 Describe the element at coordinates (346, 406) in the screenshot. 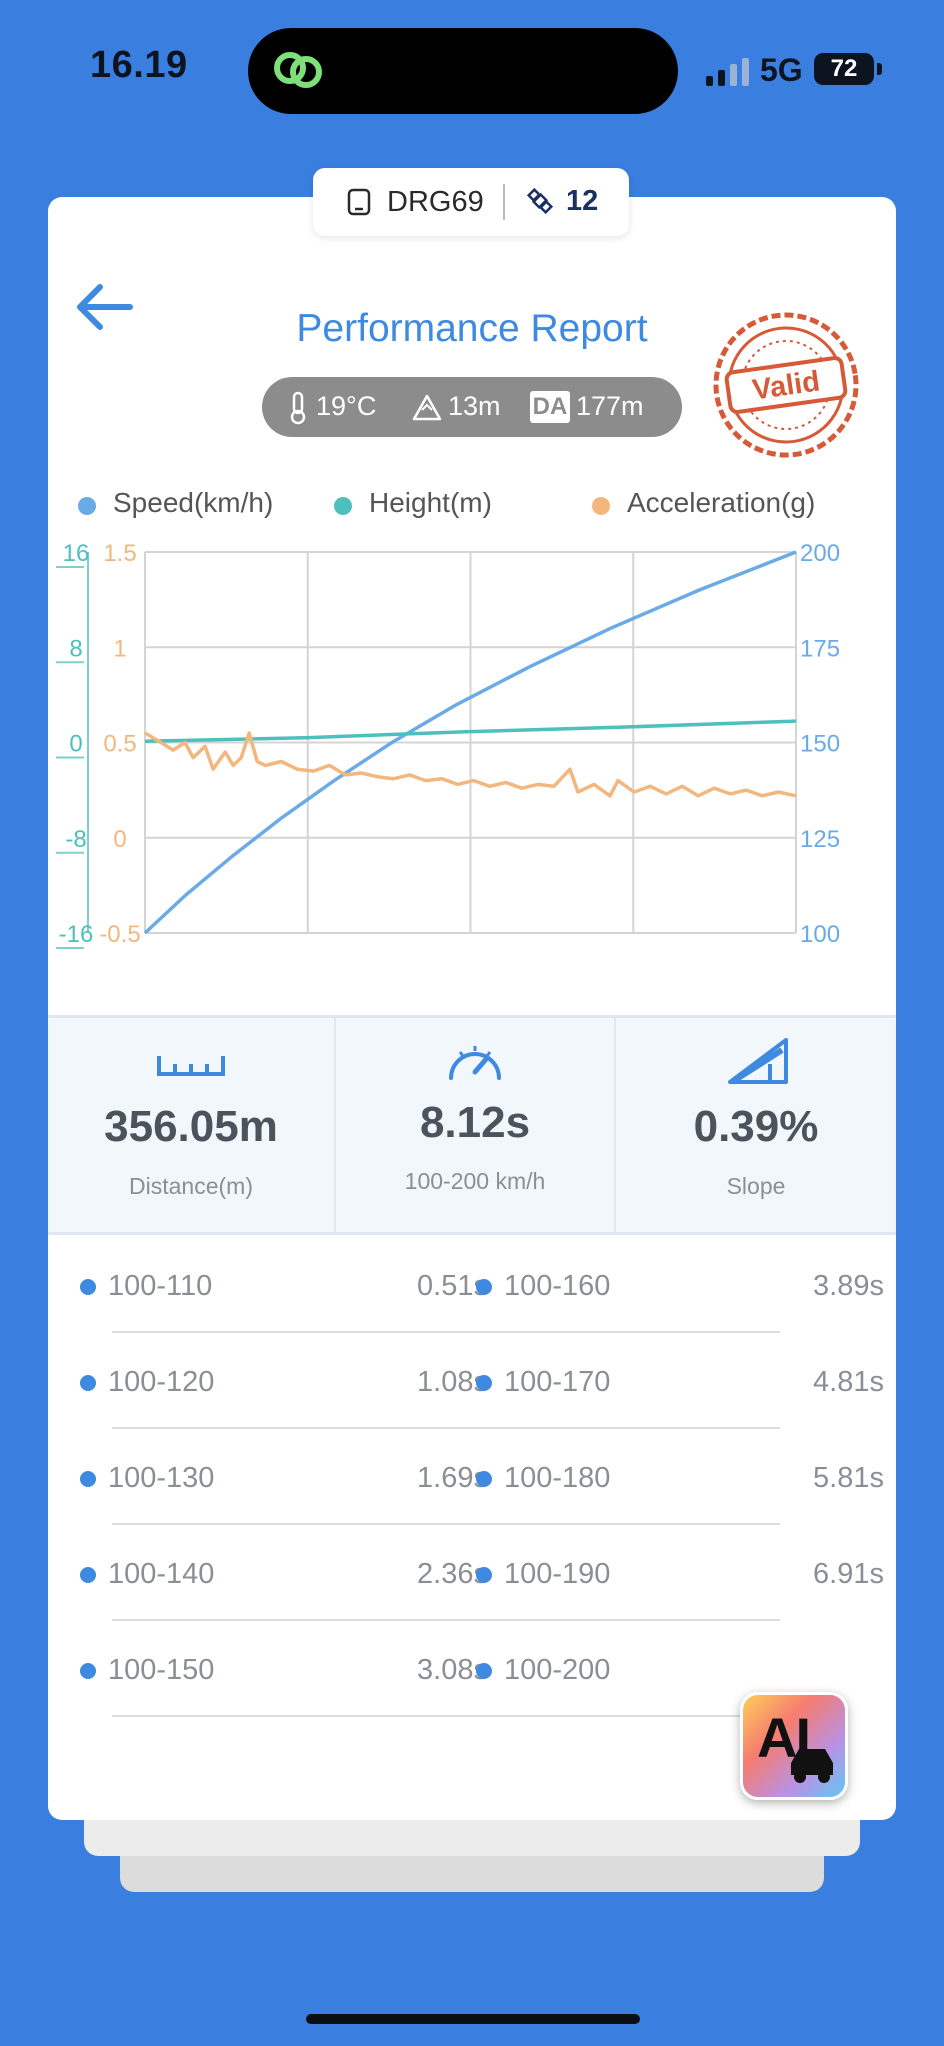

I see `temperature-value: 19°C` at that location.